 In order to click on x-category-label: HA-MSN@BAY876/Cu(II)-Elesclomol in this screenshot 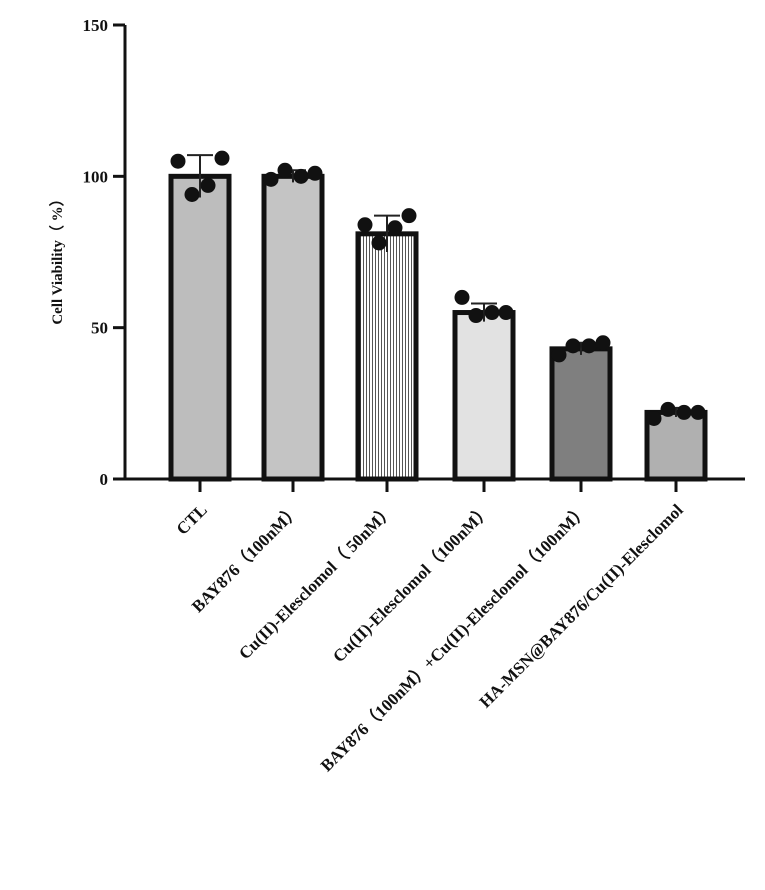, I will do `click(581, 605)`.